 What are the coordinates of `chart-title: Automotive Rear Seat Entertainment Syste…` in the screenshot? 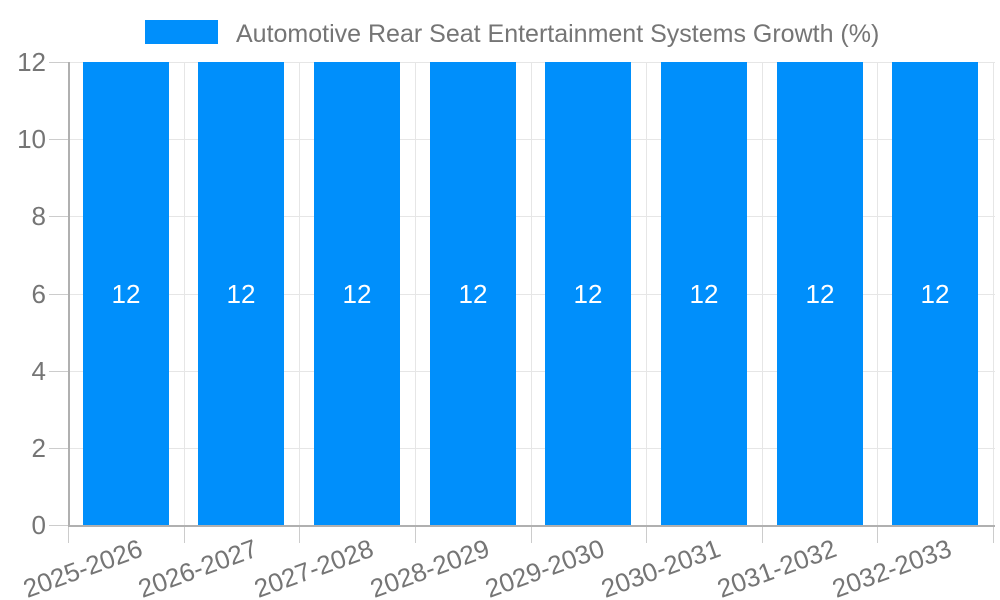 It's located at (558, 34).